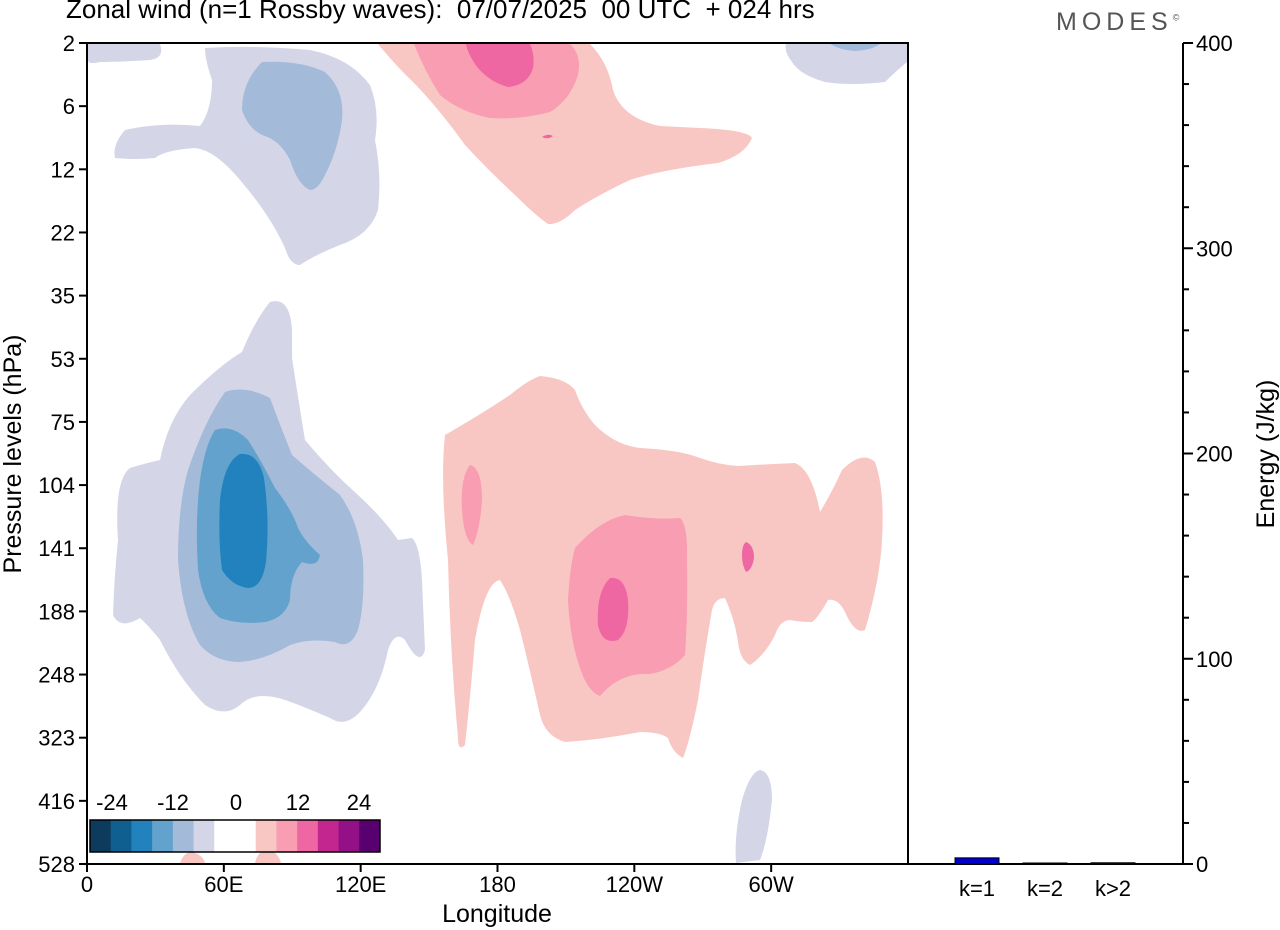 The image size is (1280, 930). What do you see at coordinates (360, 884) in the screenshot?
I see `x-tick-label: 120E` at bounding box center [360, 884].